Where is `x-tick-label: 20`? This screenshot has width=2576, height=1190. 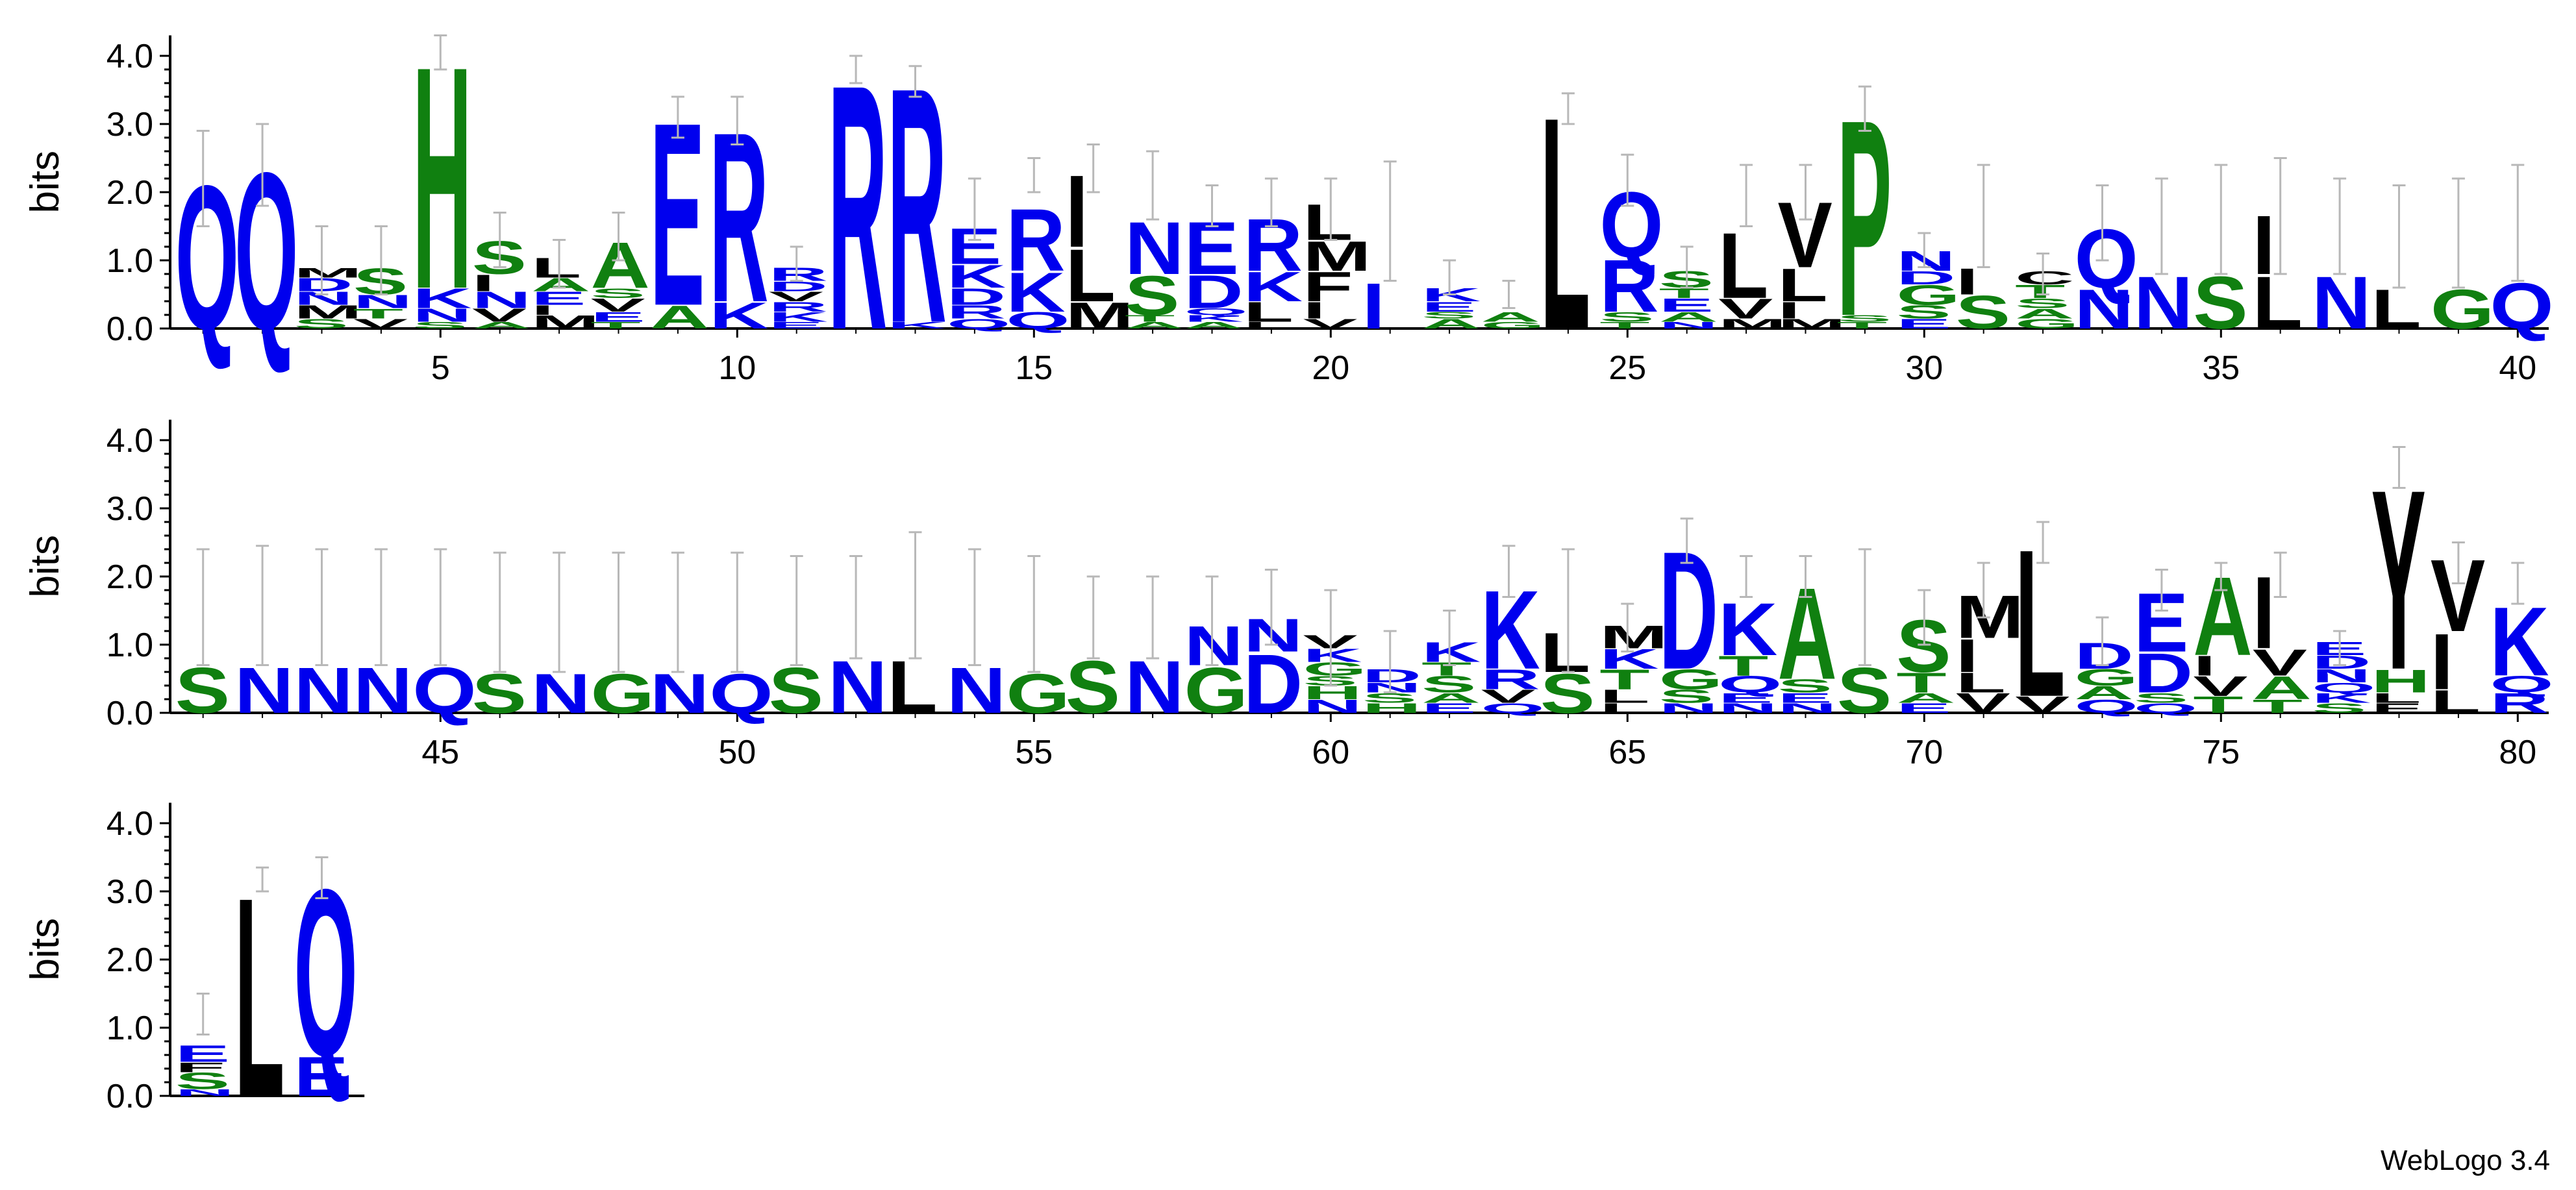 x-tick-label: 20 is located at coordinates (1330, 368).